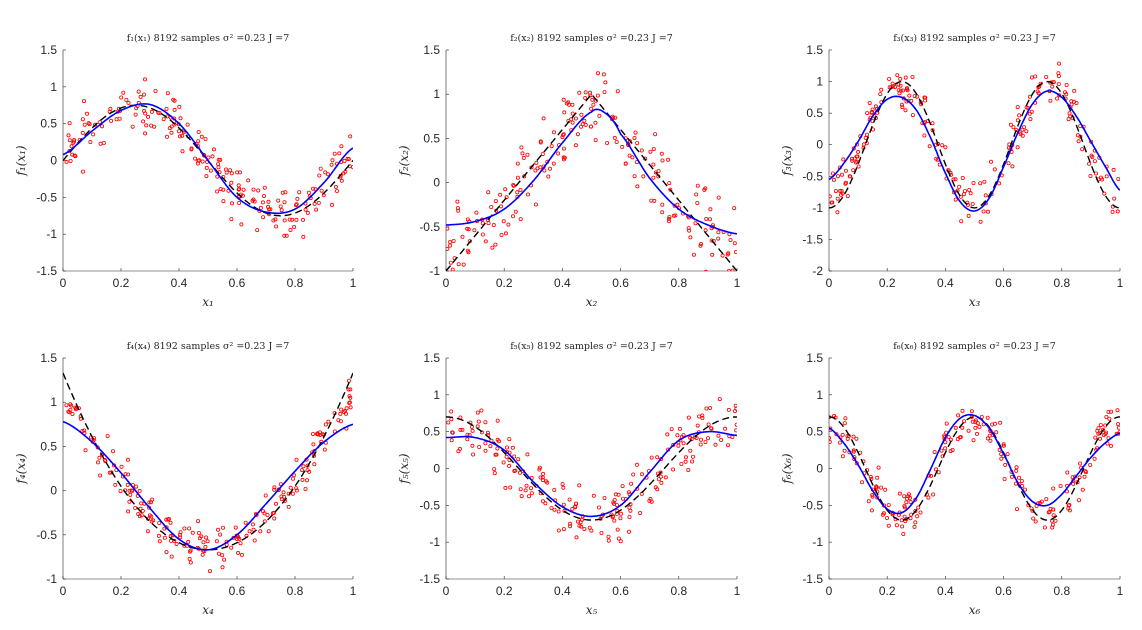 The image size is (1142, 630). Describe the element at coordinates (63, 283) in the screenshot. I see `x-tick-label: 0` at that location.